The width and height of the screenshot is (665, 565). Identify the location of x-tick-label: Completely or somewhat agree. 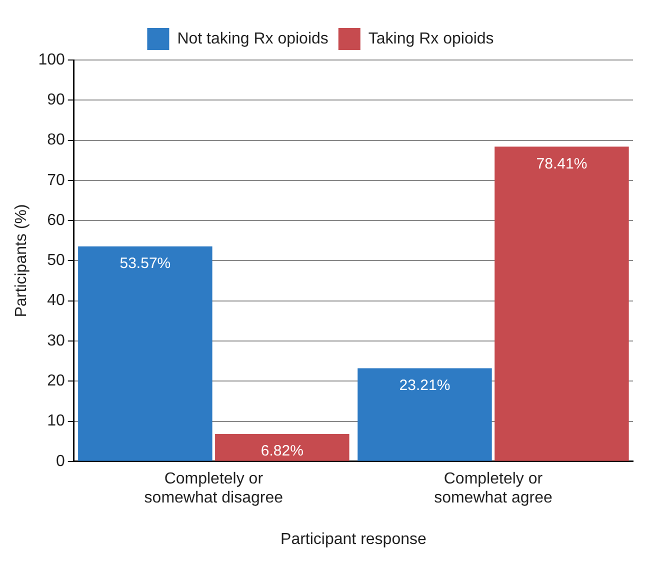
(493, 488).